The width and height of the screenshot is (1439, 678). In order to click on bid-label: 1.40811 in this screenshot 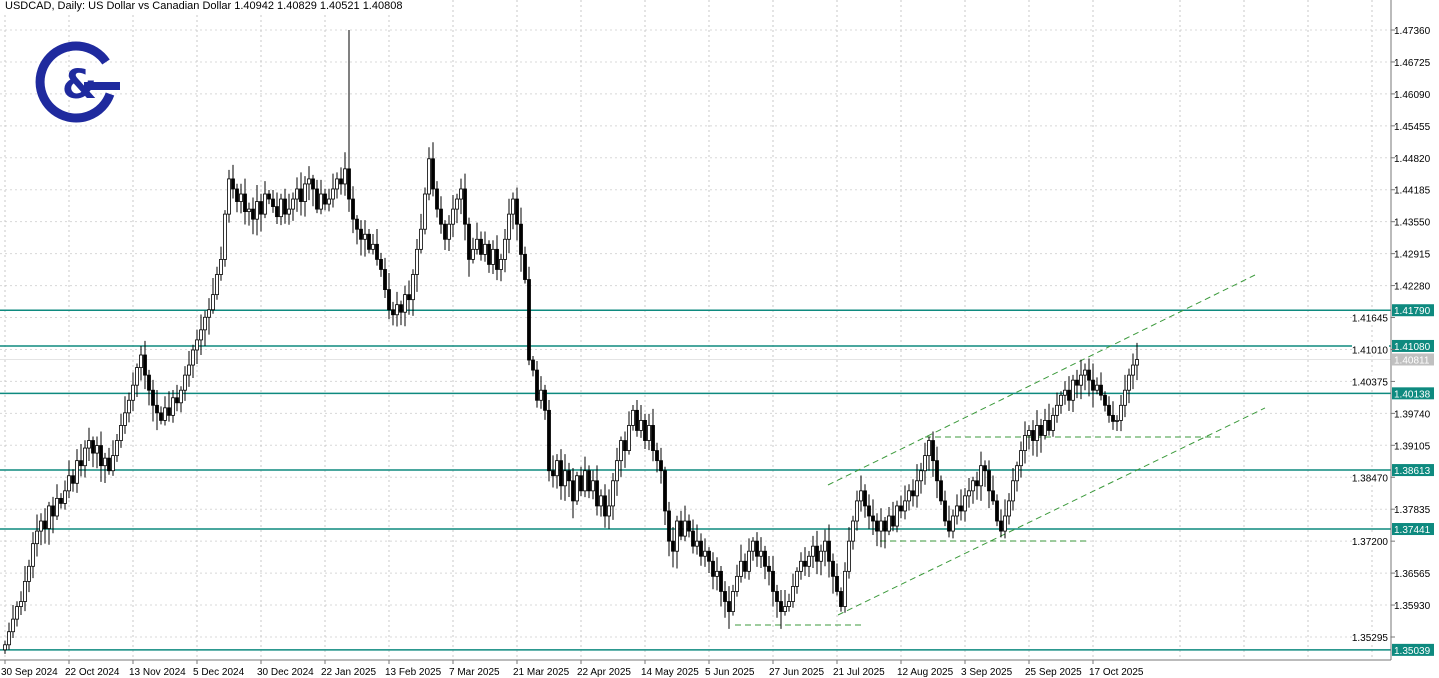, I will do `click(1412, 360)`.